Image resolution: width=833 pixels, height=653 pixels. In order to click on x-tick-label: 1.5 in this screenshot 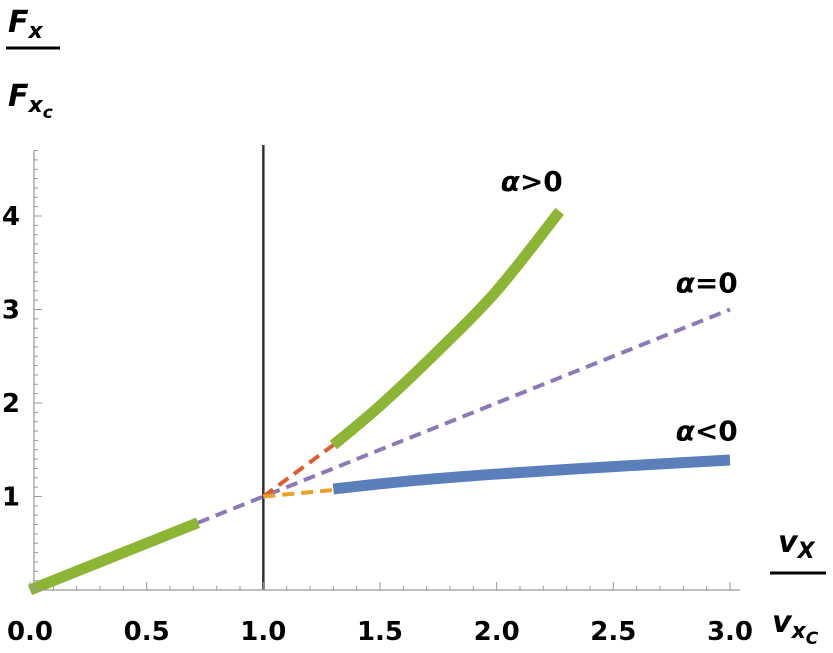, I will do `click(380, 632)`.